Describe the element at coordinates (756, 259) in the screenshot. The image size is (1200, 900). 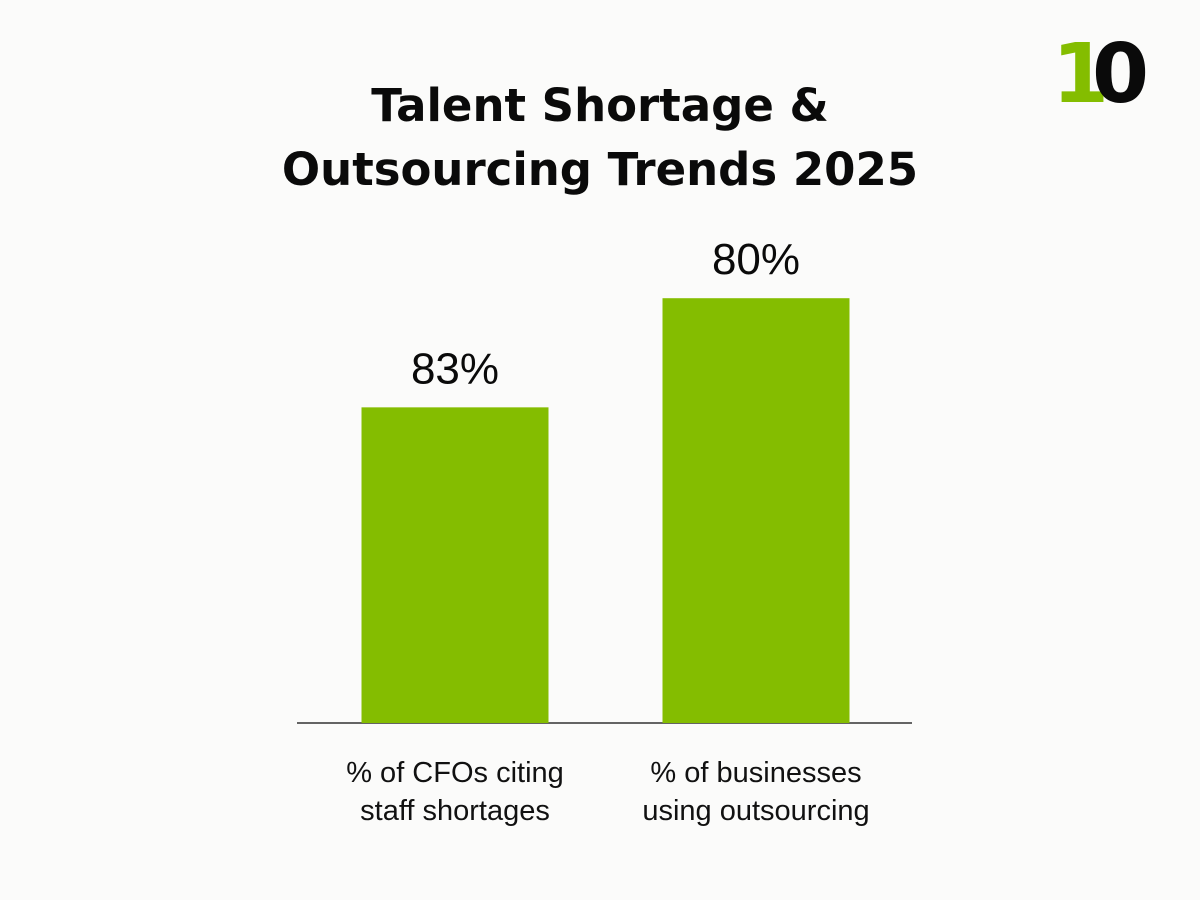
I see `data-label-2: 80%` at that location.